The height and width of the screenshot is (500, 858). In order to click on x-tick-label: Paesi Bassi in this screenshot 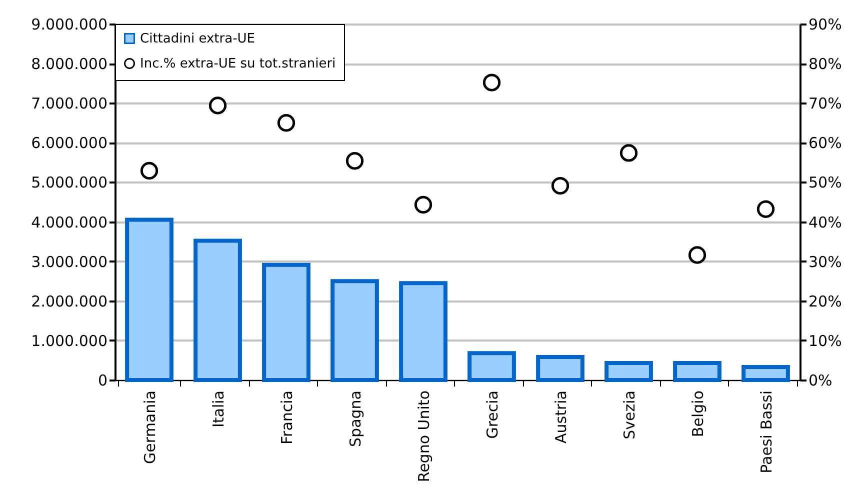, I will do `click(766, 432)`.